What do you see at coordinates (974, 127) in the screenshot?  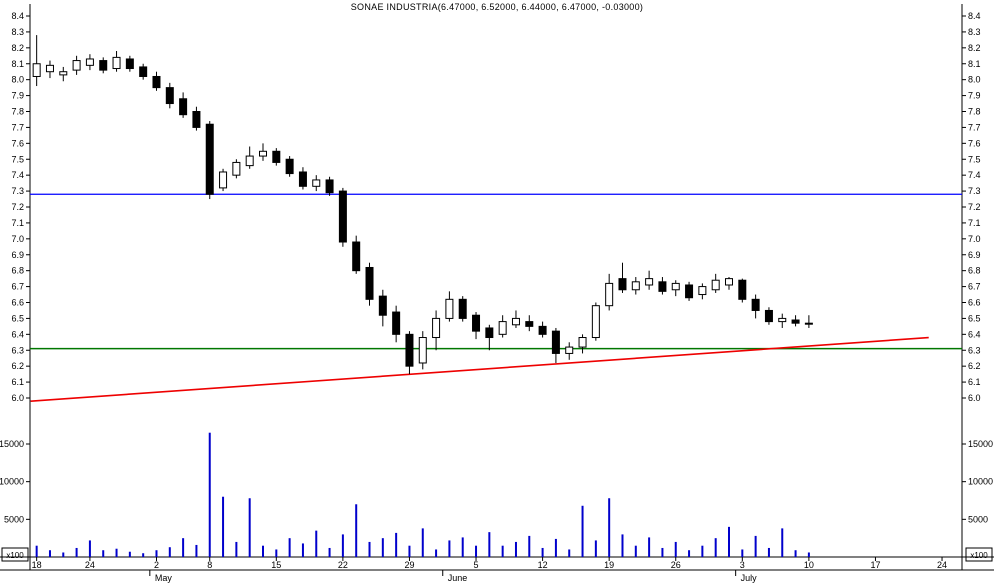 I see `price-tick-label-right: 7.7` at bounding box center [974, 127].